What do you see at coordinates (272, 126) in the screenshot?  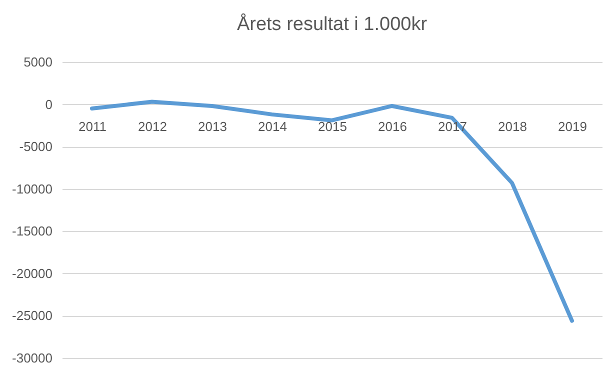 I see `x-tick-label: 2014` at bounding box center [272, 126].